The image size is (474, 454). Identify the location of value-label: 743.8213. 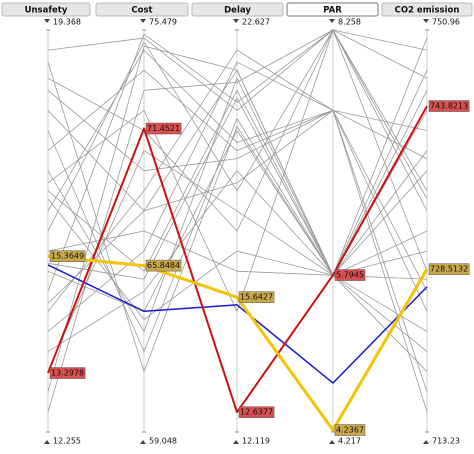
(449, 106).